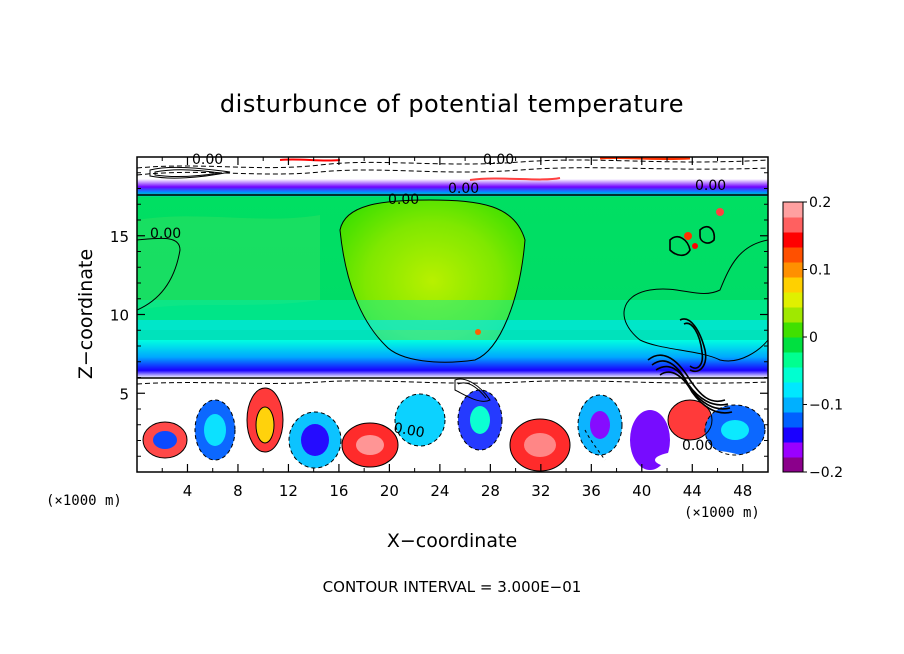 The width and height of the screenshot is (904, 654). Describe the element at coordinates (490, 491) in the screenshot. I see `x-tick-label: 28` at that location.